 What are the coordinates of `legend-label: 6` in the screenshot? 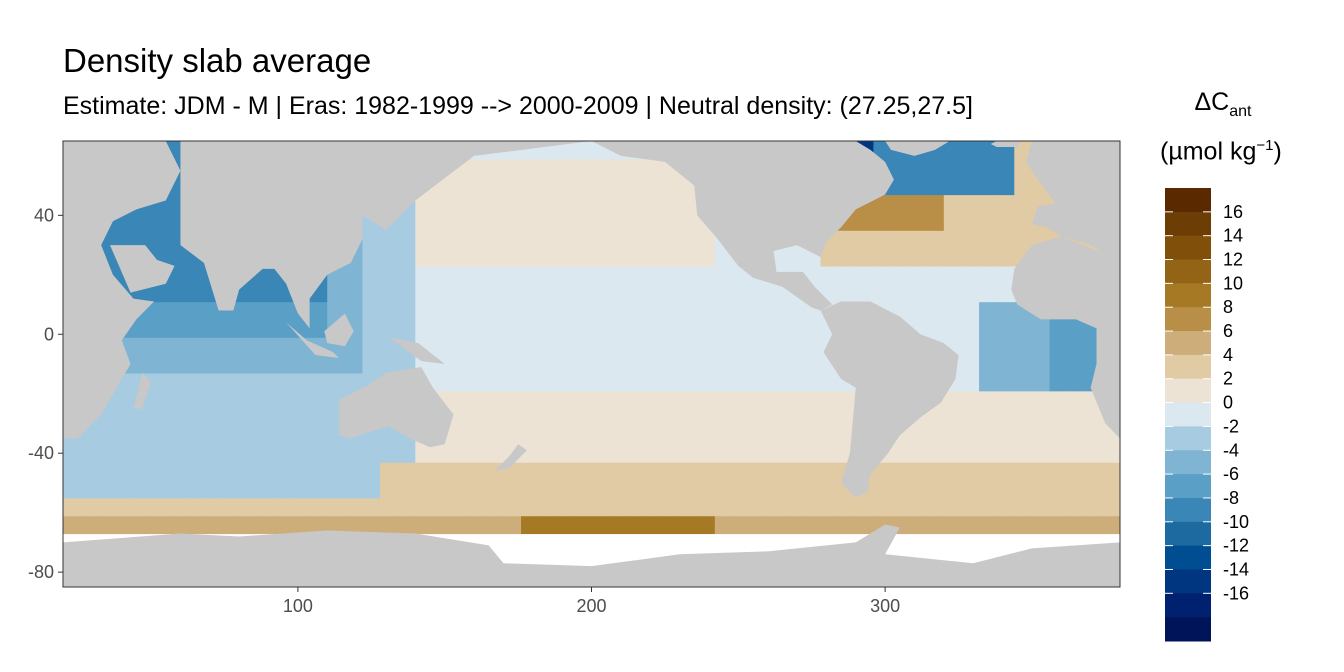 It's located at (1228, 331).